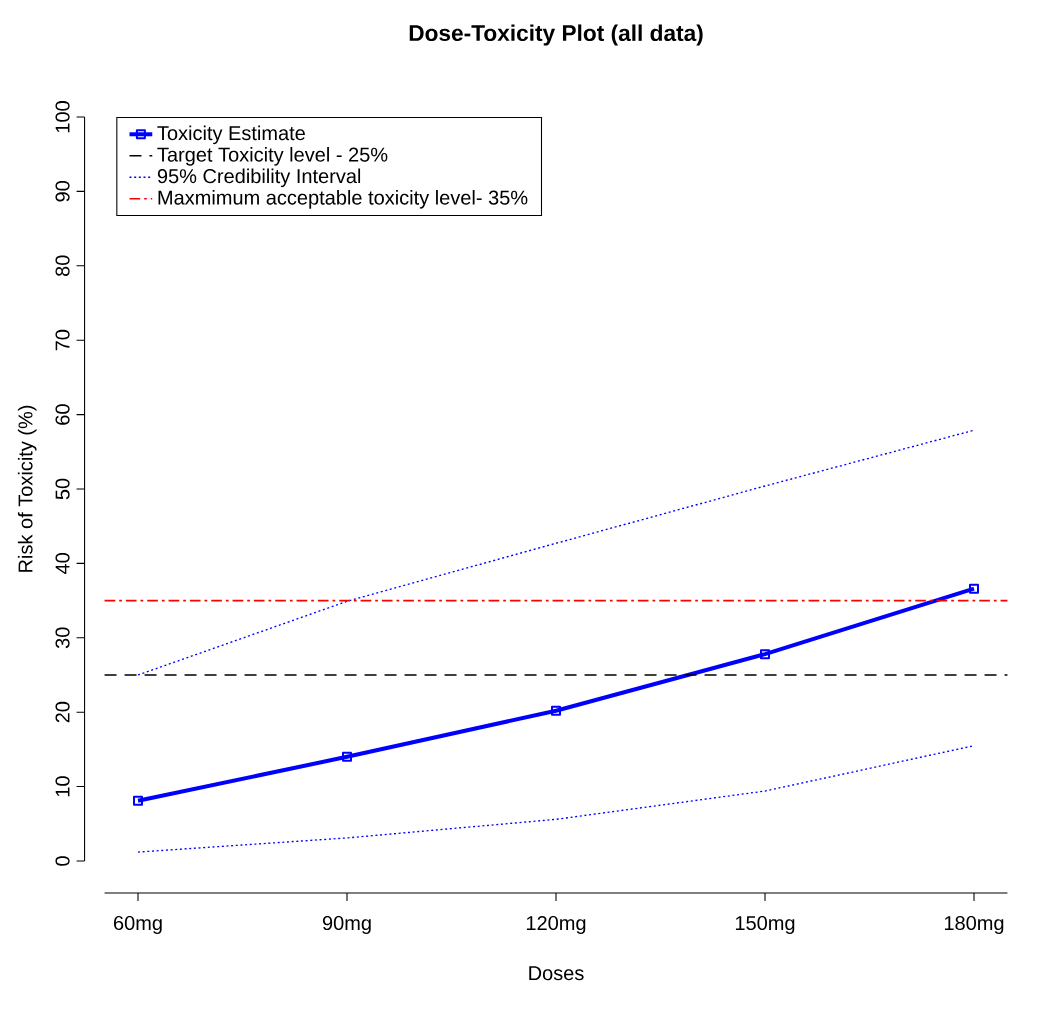  What do you see at coordinates (62, 786) in the screenshot?
I see `y-tick-label: 10` at bounding box center [62, 786].